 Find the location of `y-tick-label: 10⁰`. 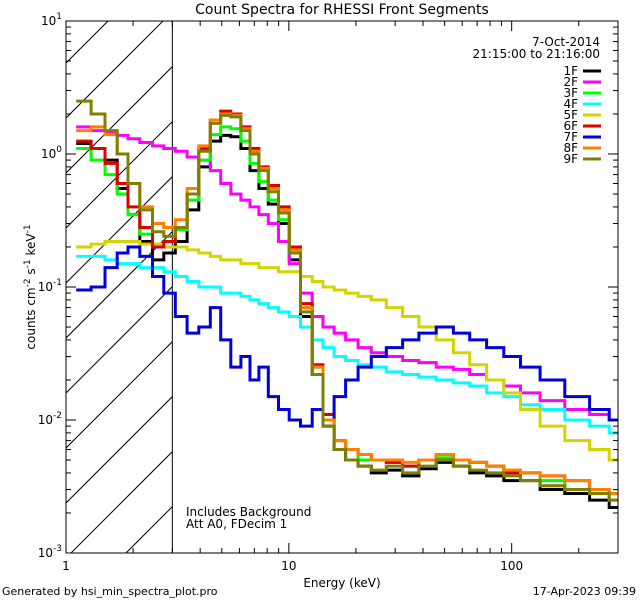

y-tick-label: 10⁰ is located at coordinates (51, 153).